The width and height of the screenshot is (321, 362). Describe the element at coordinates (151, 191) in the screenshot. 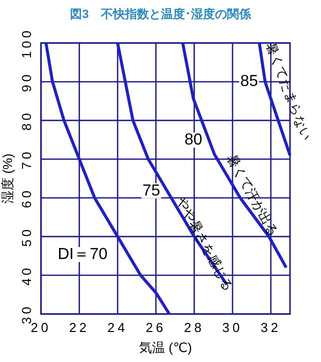

I see `series-label: 75` at that location.